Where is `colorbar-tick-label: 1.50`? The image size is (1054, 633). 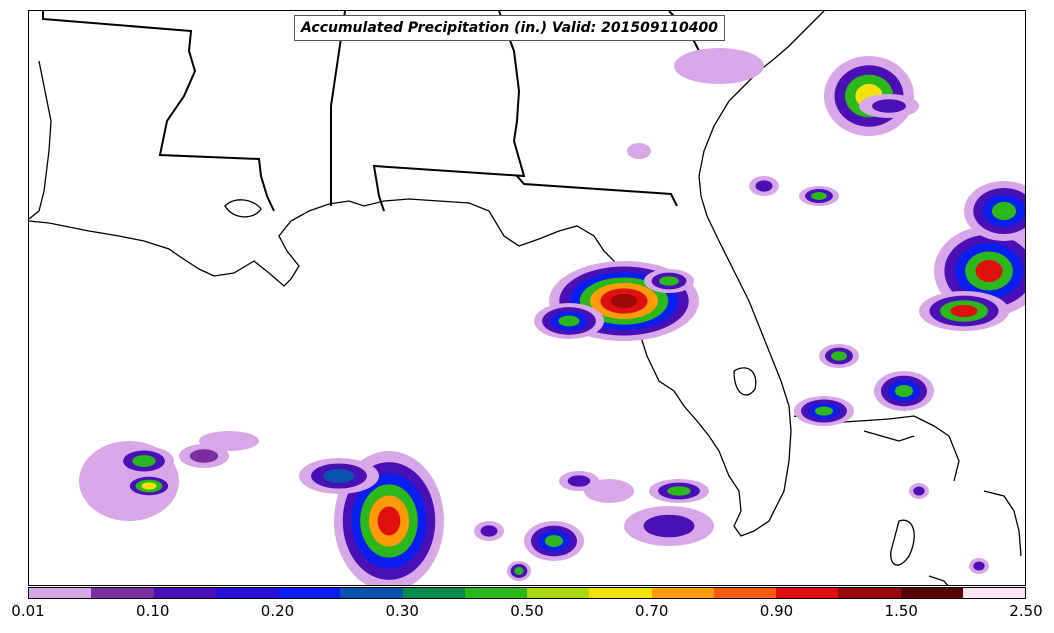 colorbar-tick-label: 1.50 is located at coordinates (901, 611).